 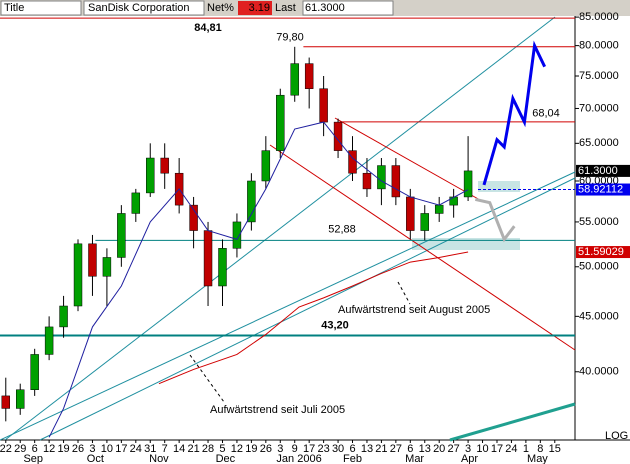 What do you see at coordinates (414, 458) in the screenshot?
I see `month-label: Mar` at bounding box center [414, 458].